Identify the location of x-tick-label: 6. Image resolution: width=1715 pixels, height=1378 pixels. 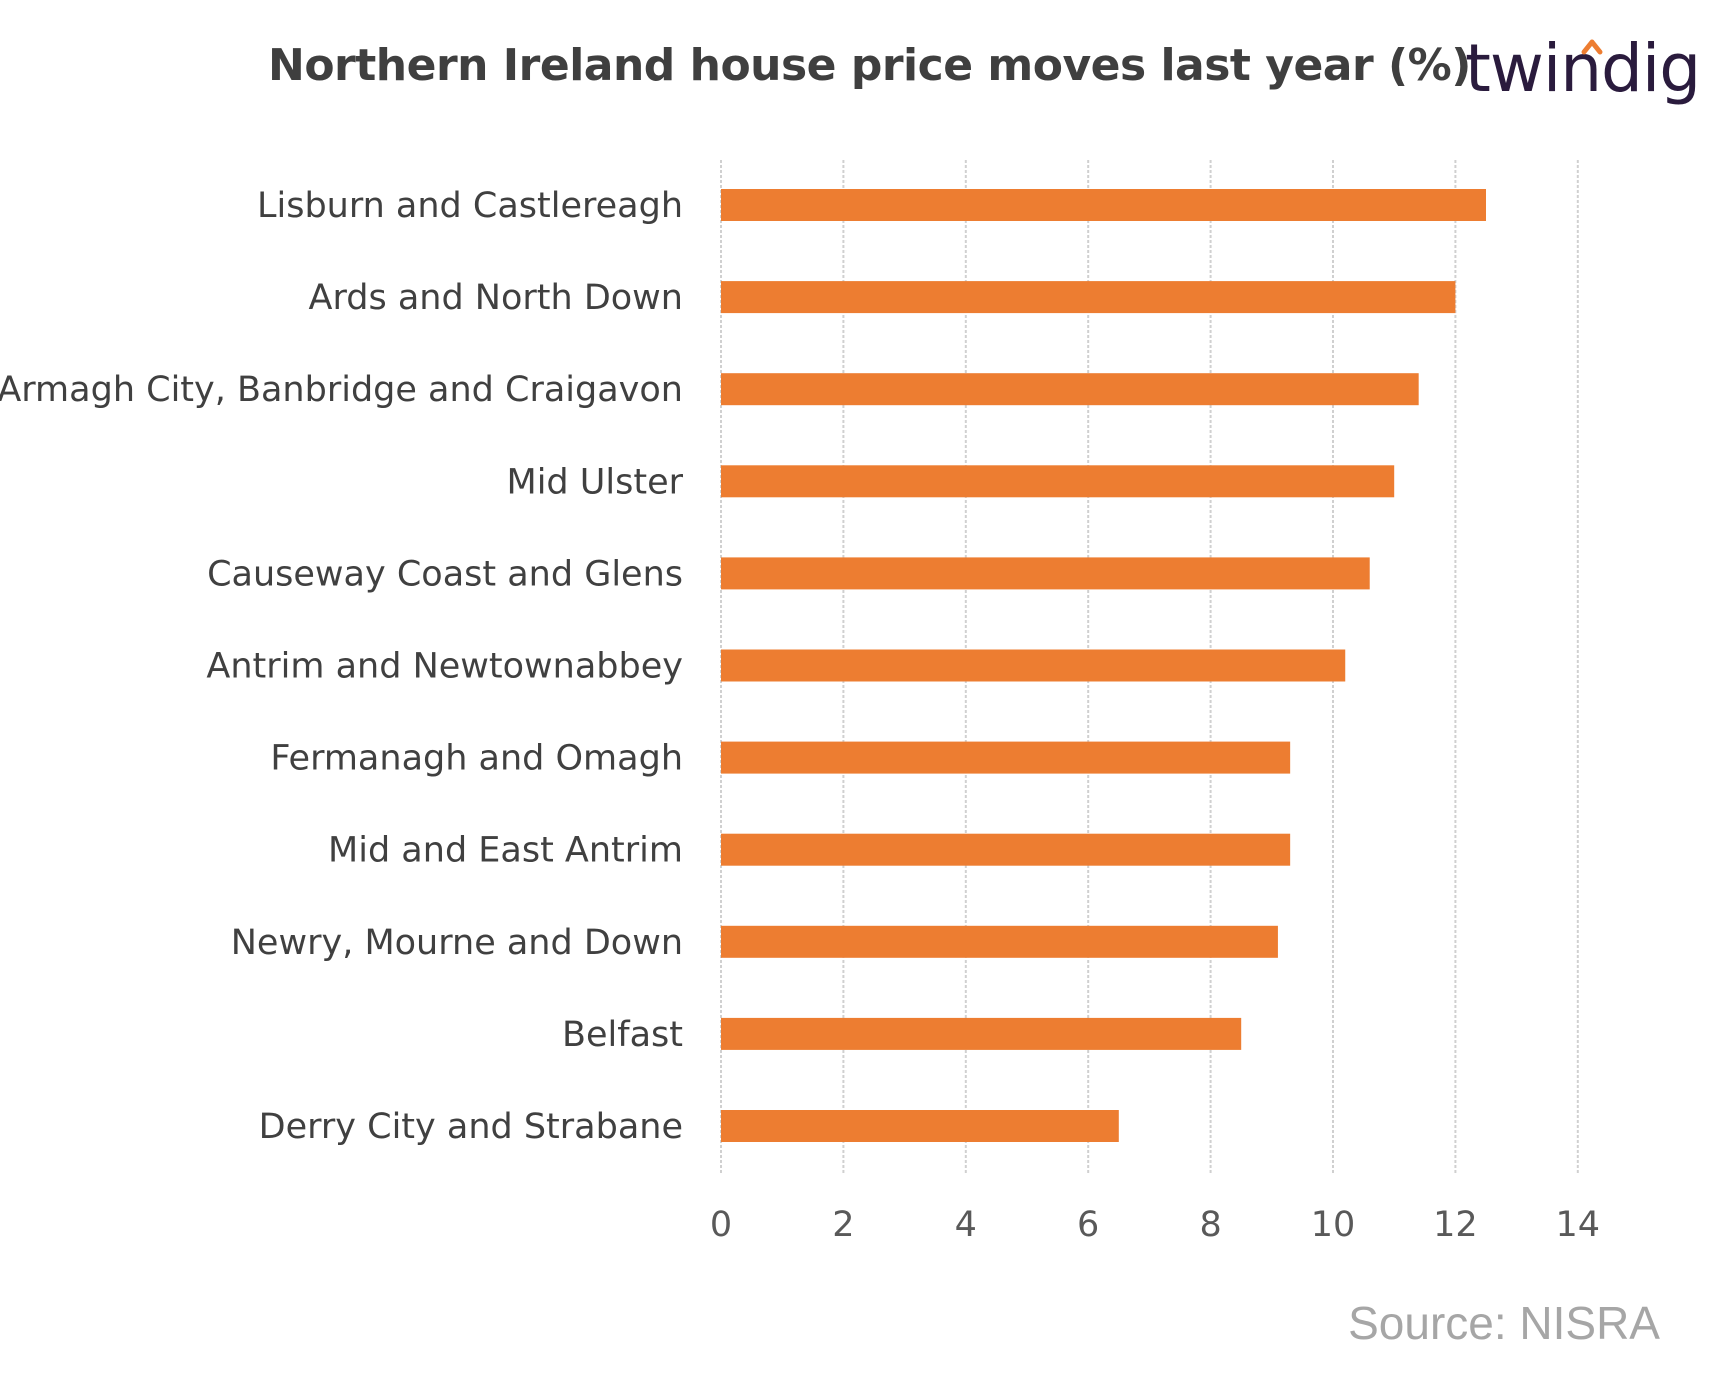
(1088, 1225).